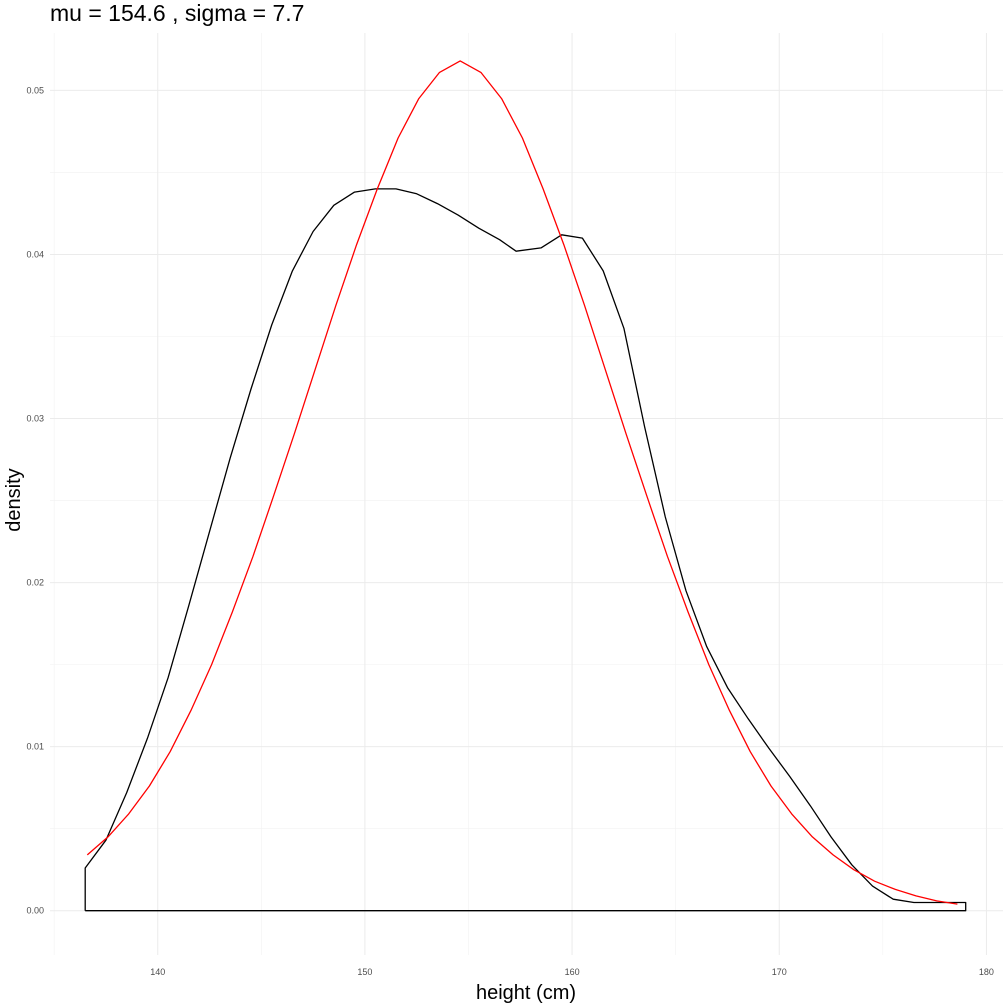 The image size is (1008, 1008). I want to click on x-tick-label: 170, so click(779, 972).